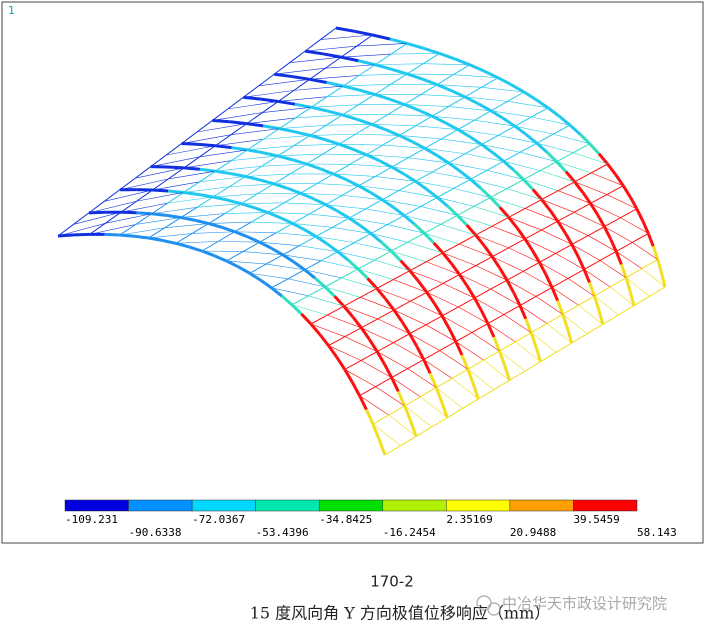  I want to click on caption-number: 170-2, so click(392, 582).